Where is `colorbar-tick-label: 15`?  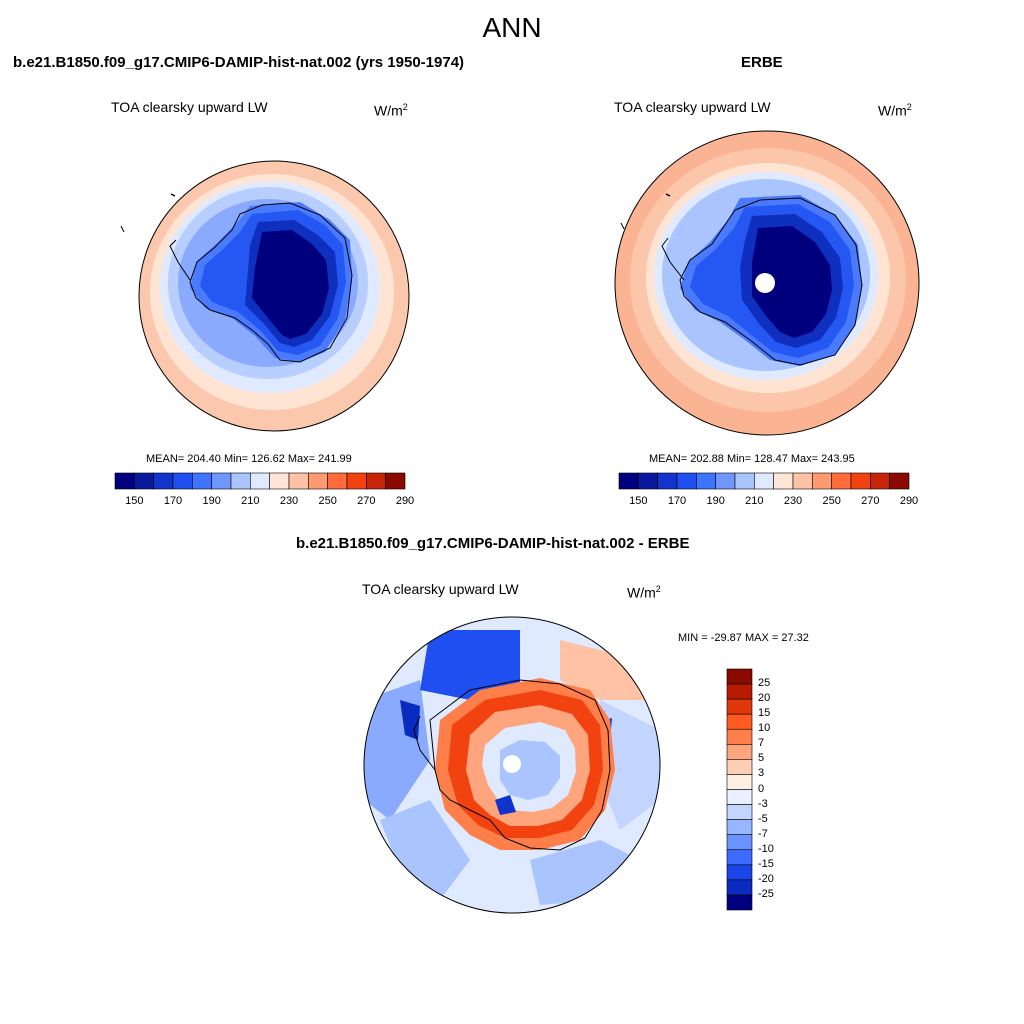 colorbar-tick-label: 15 is located at coordinates (764, 713).